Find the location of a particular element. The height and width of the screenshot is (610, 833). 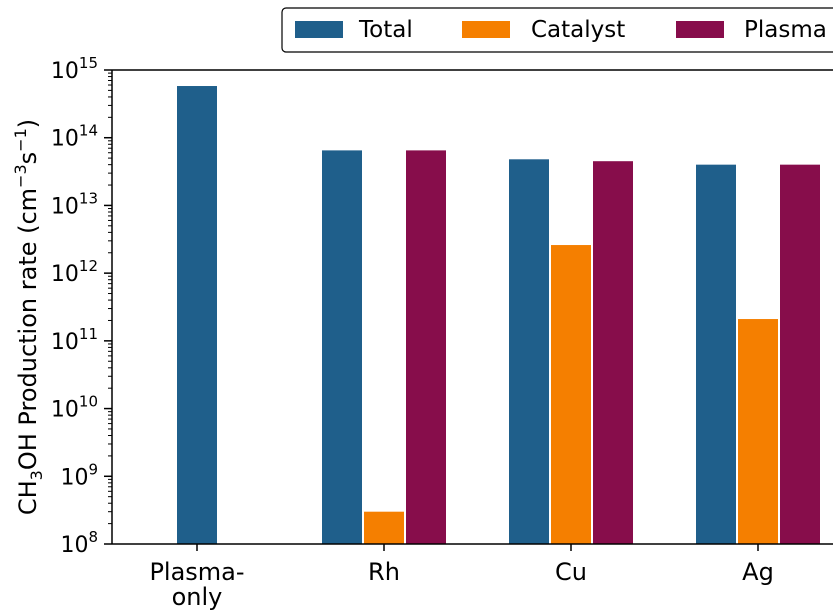

x-tick-label: Rh is located at coordinates (384, 572).